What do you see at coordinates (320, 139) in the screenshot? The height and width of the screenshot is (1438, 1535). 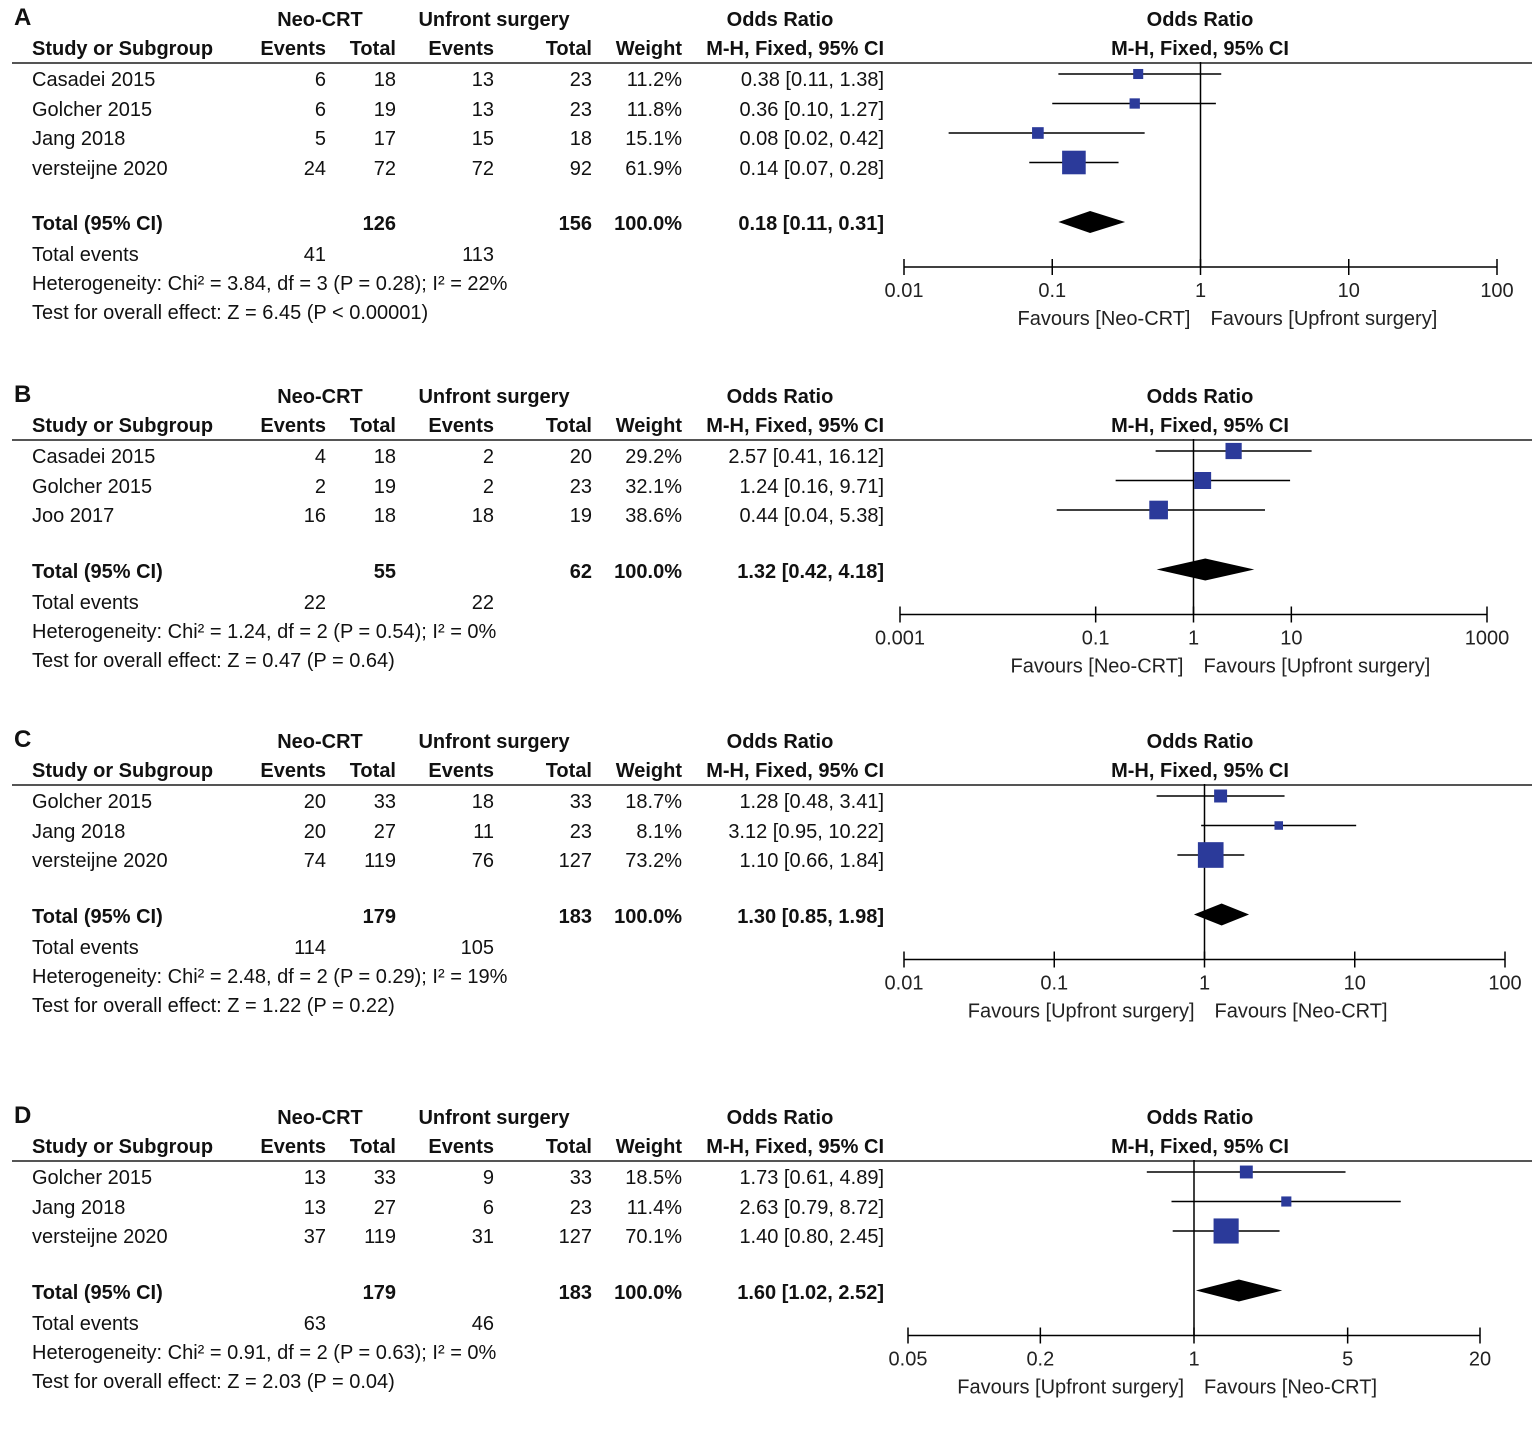 I see `study-e1: 5` at bounding box center [320, 139].